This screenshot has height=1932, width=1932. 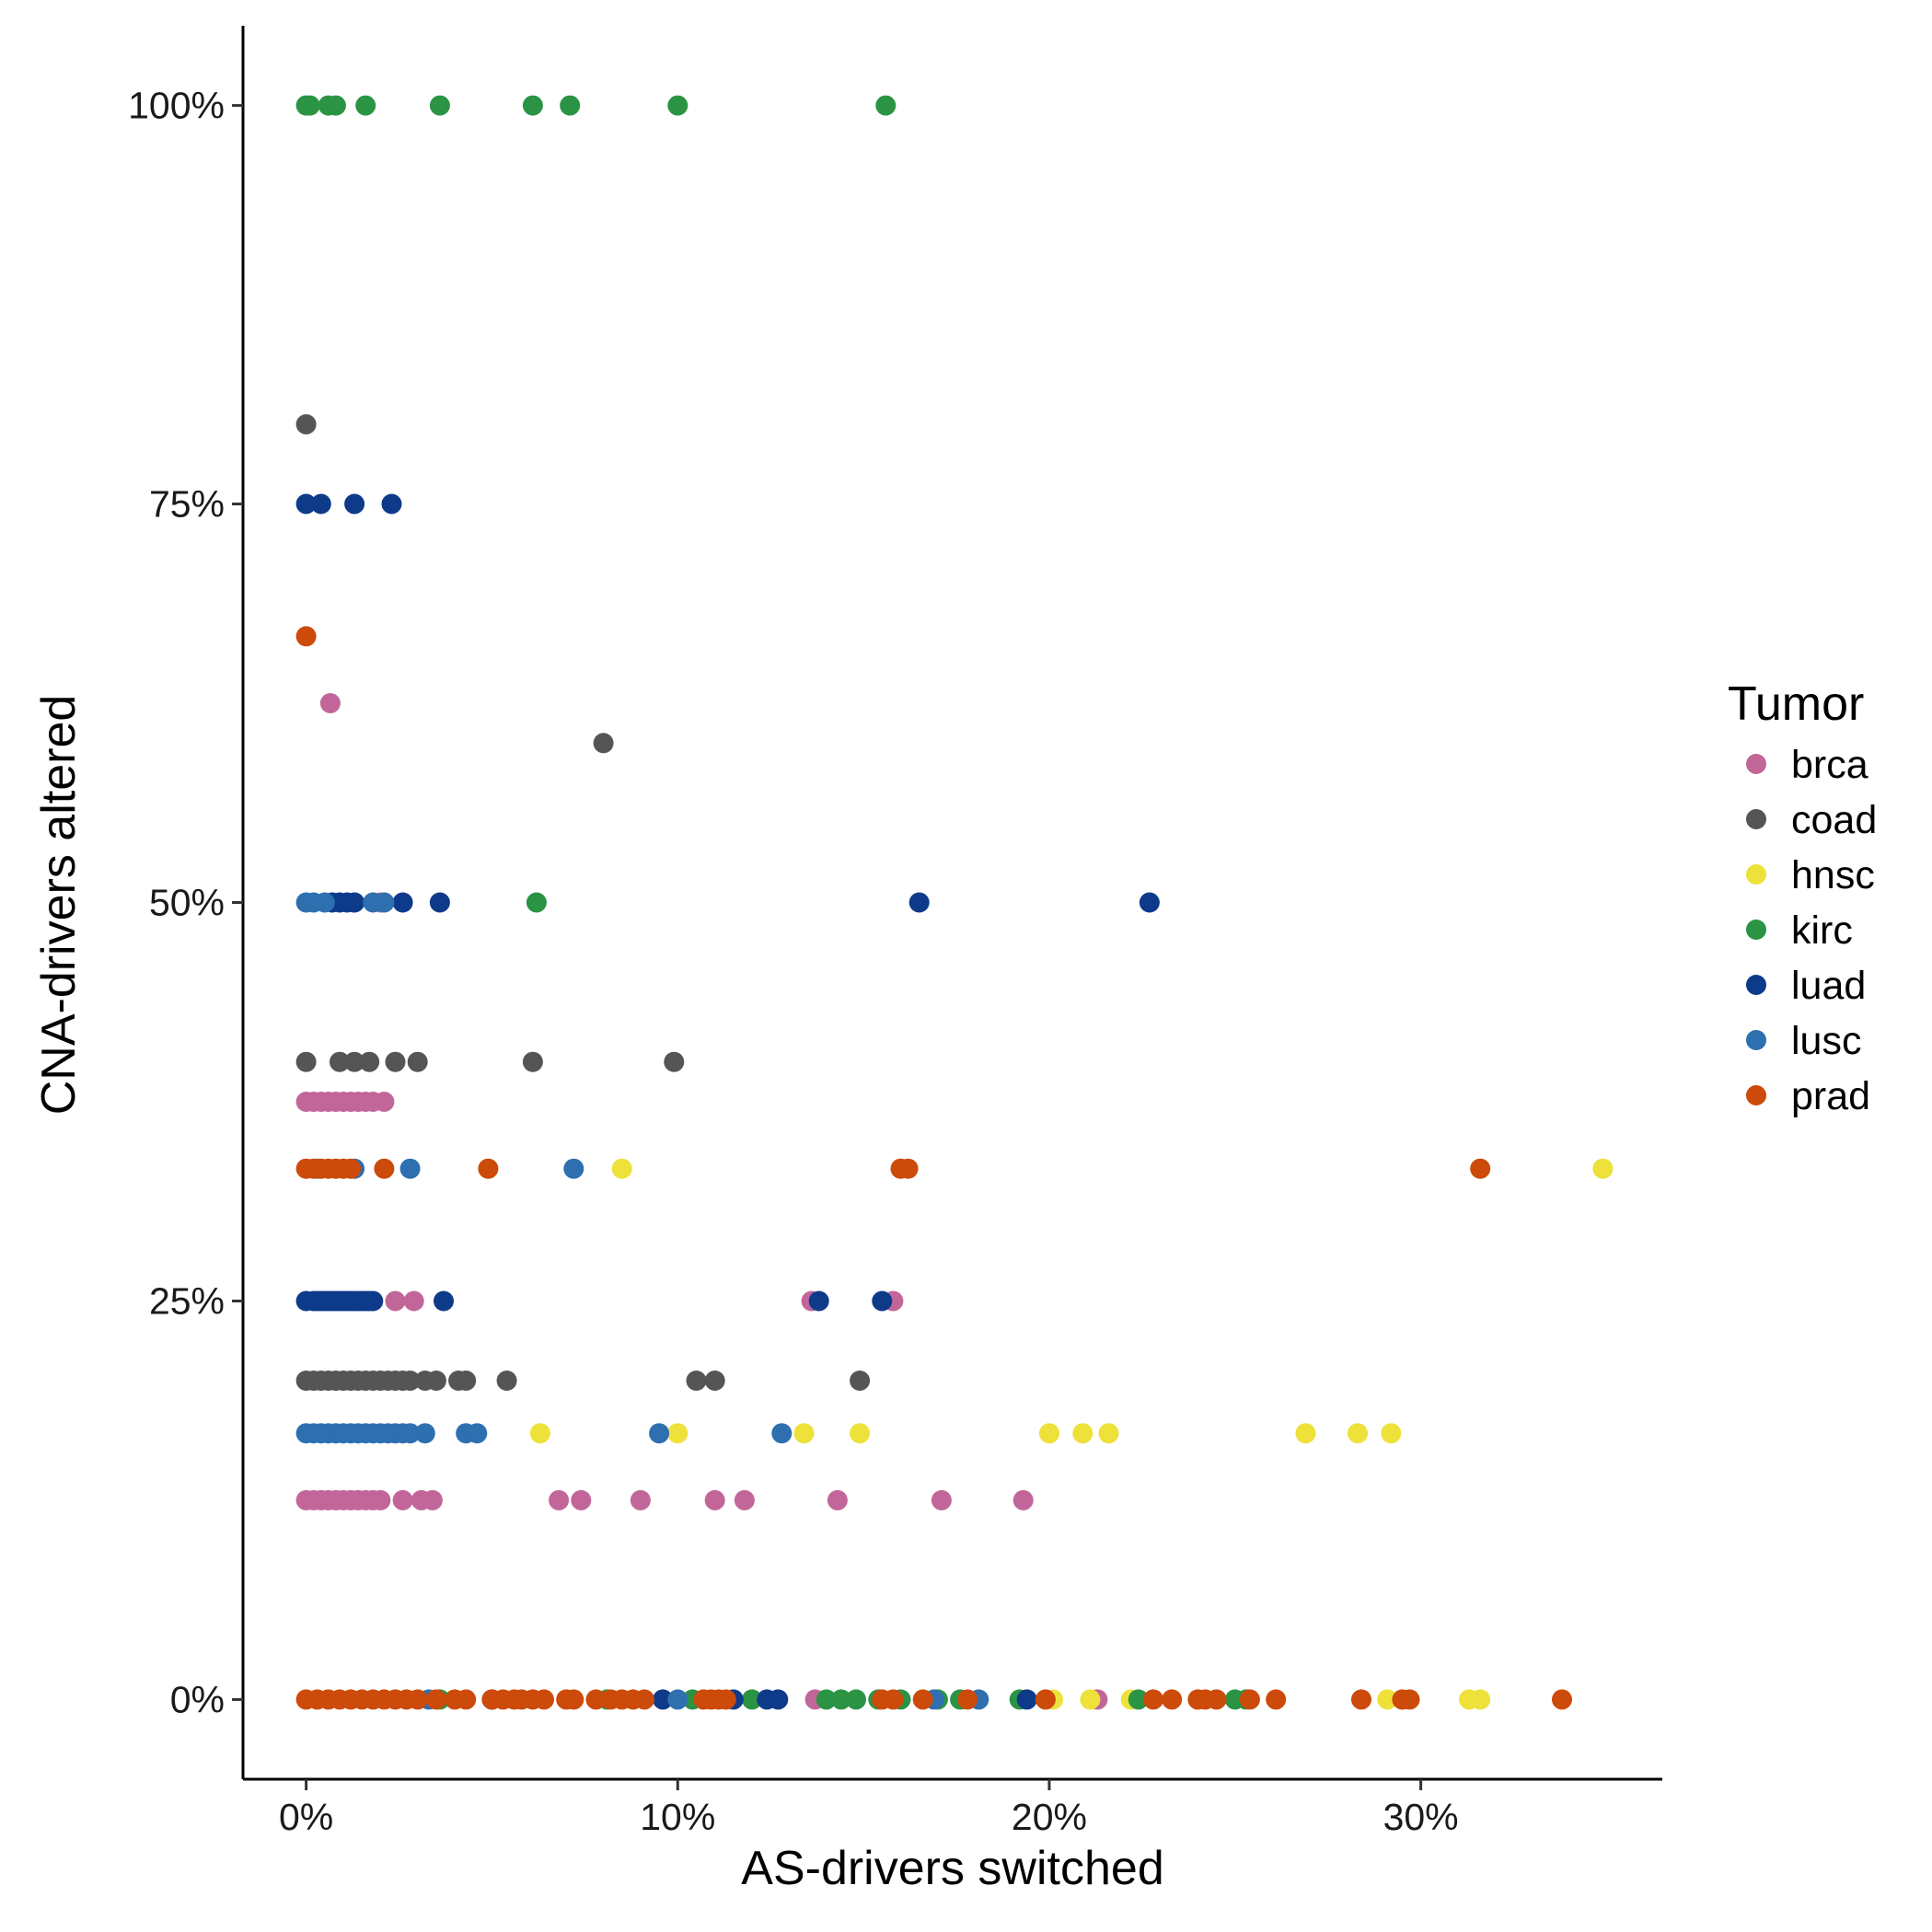 I want to click on y-ticks: 0% 25% 50% 75% 100%, so click(x=186, y=903).